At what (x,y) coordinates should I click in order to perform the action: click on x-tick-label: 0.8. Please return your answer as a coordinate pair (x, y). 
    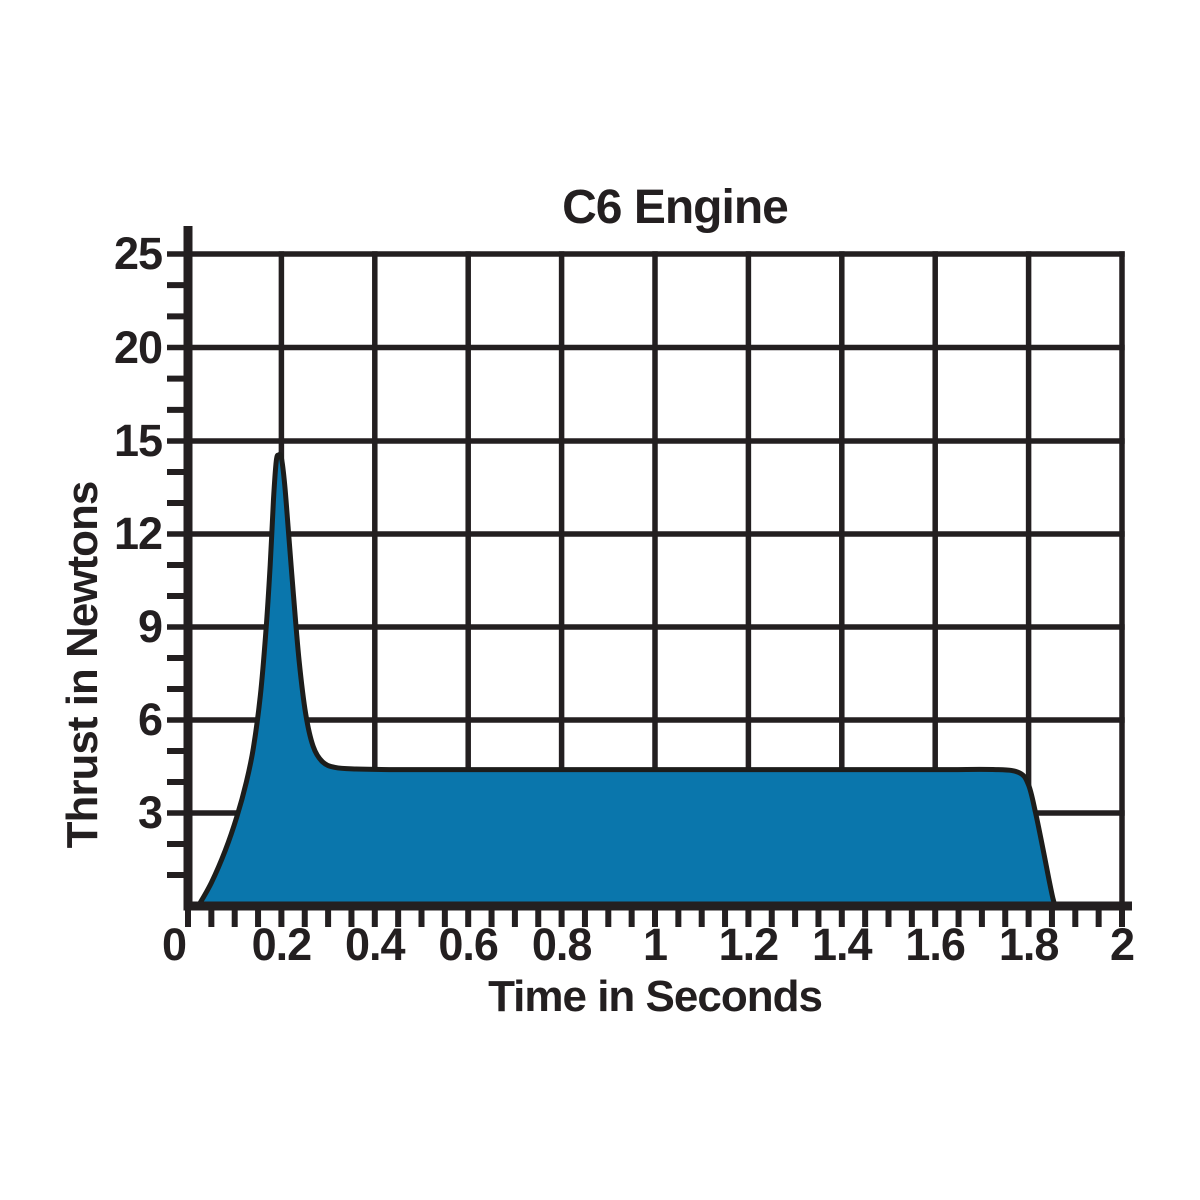
    Looking at the image, I should click on (562, 944).